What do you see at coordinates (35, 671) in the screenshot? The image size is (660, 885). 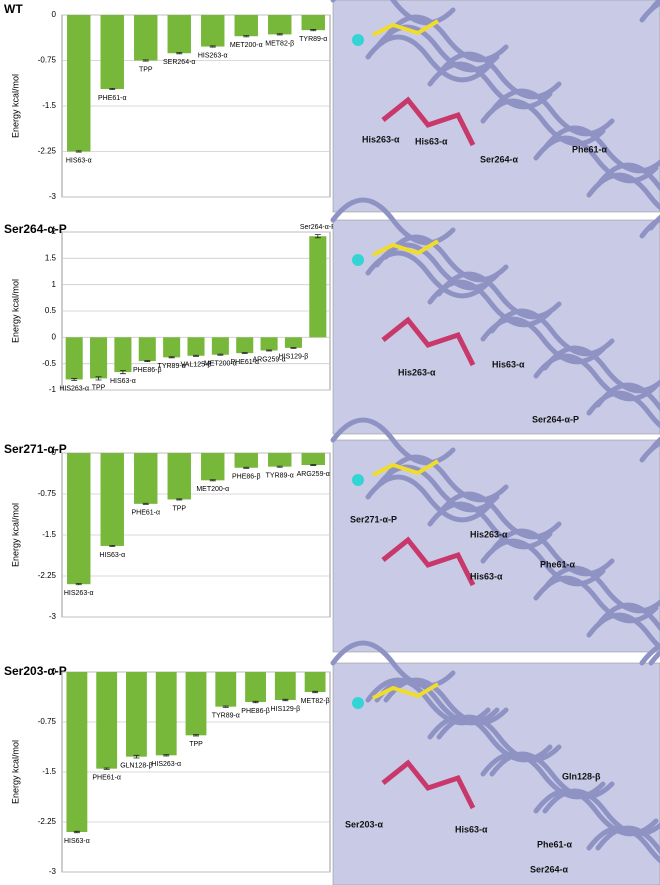 I see `panel-title: Ser203-α-P` at bounding box center [35, 671].